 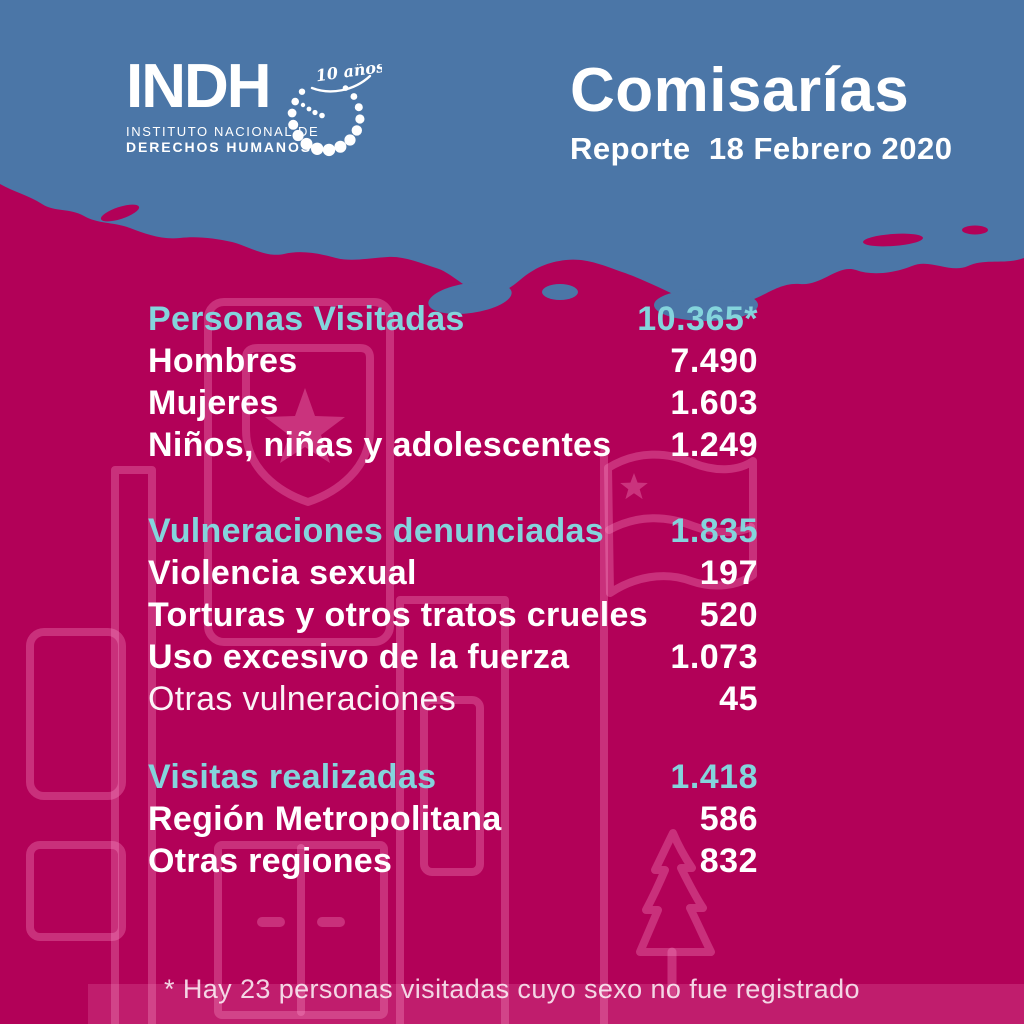 I want to click on stat-row: Torturas y otros tratos crueles 520, so click(x=453, y=615).